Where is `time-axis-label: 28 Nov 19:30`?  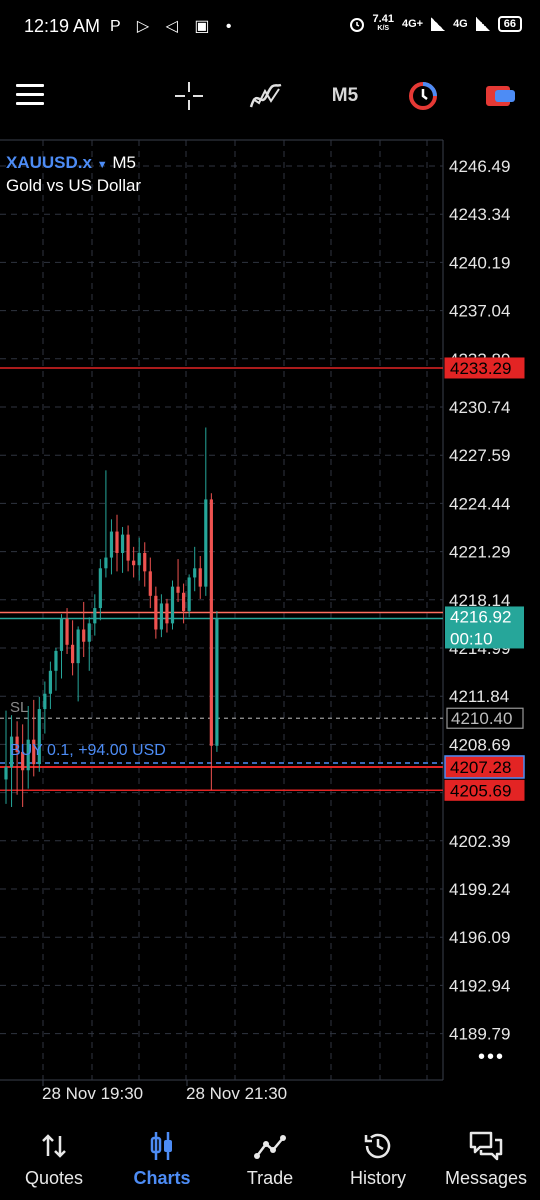 time-axis-label: 28 Nov 19:30 is located at coordinates (92, 1093).